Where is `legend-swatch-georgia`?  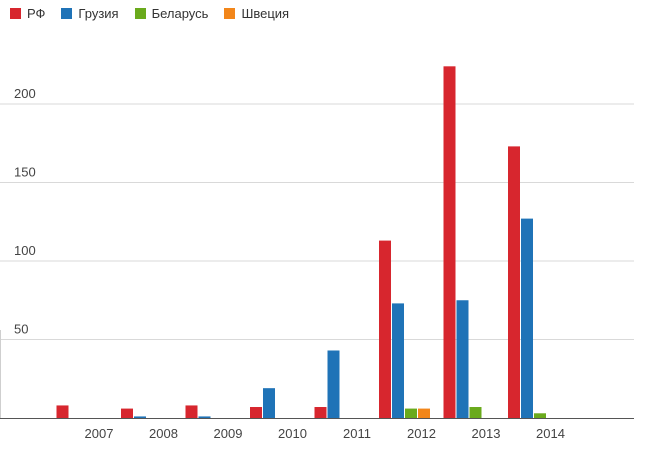
legend-swatch-georgia is located at coordinates (67, 13).